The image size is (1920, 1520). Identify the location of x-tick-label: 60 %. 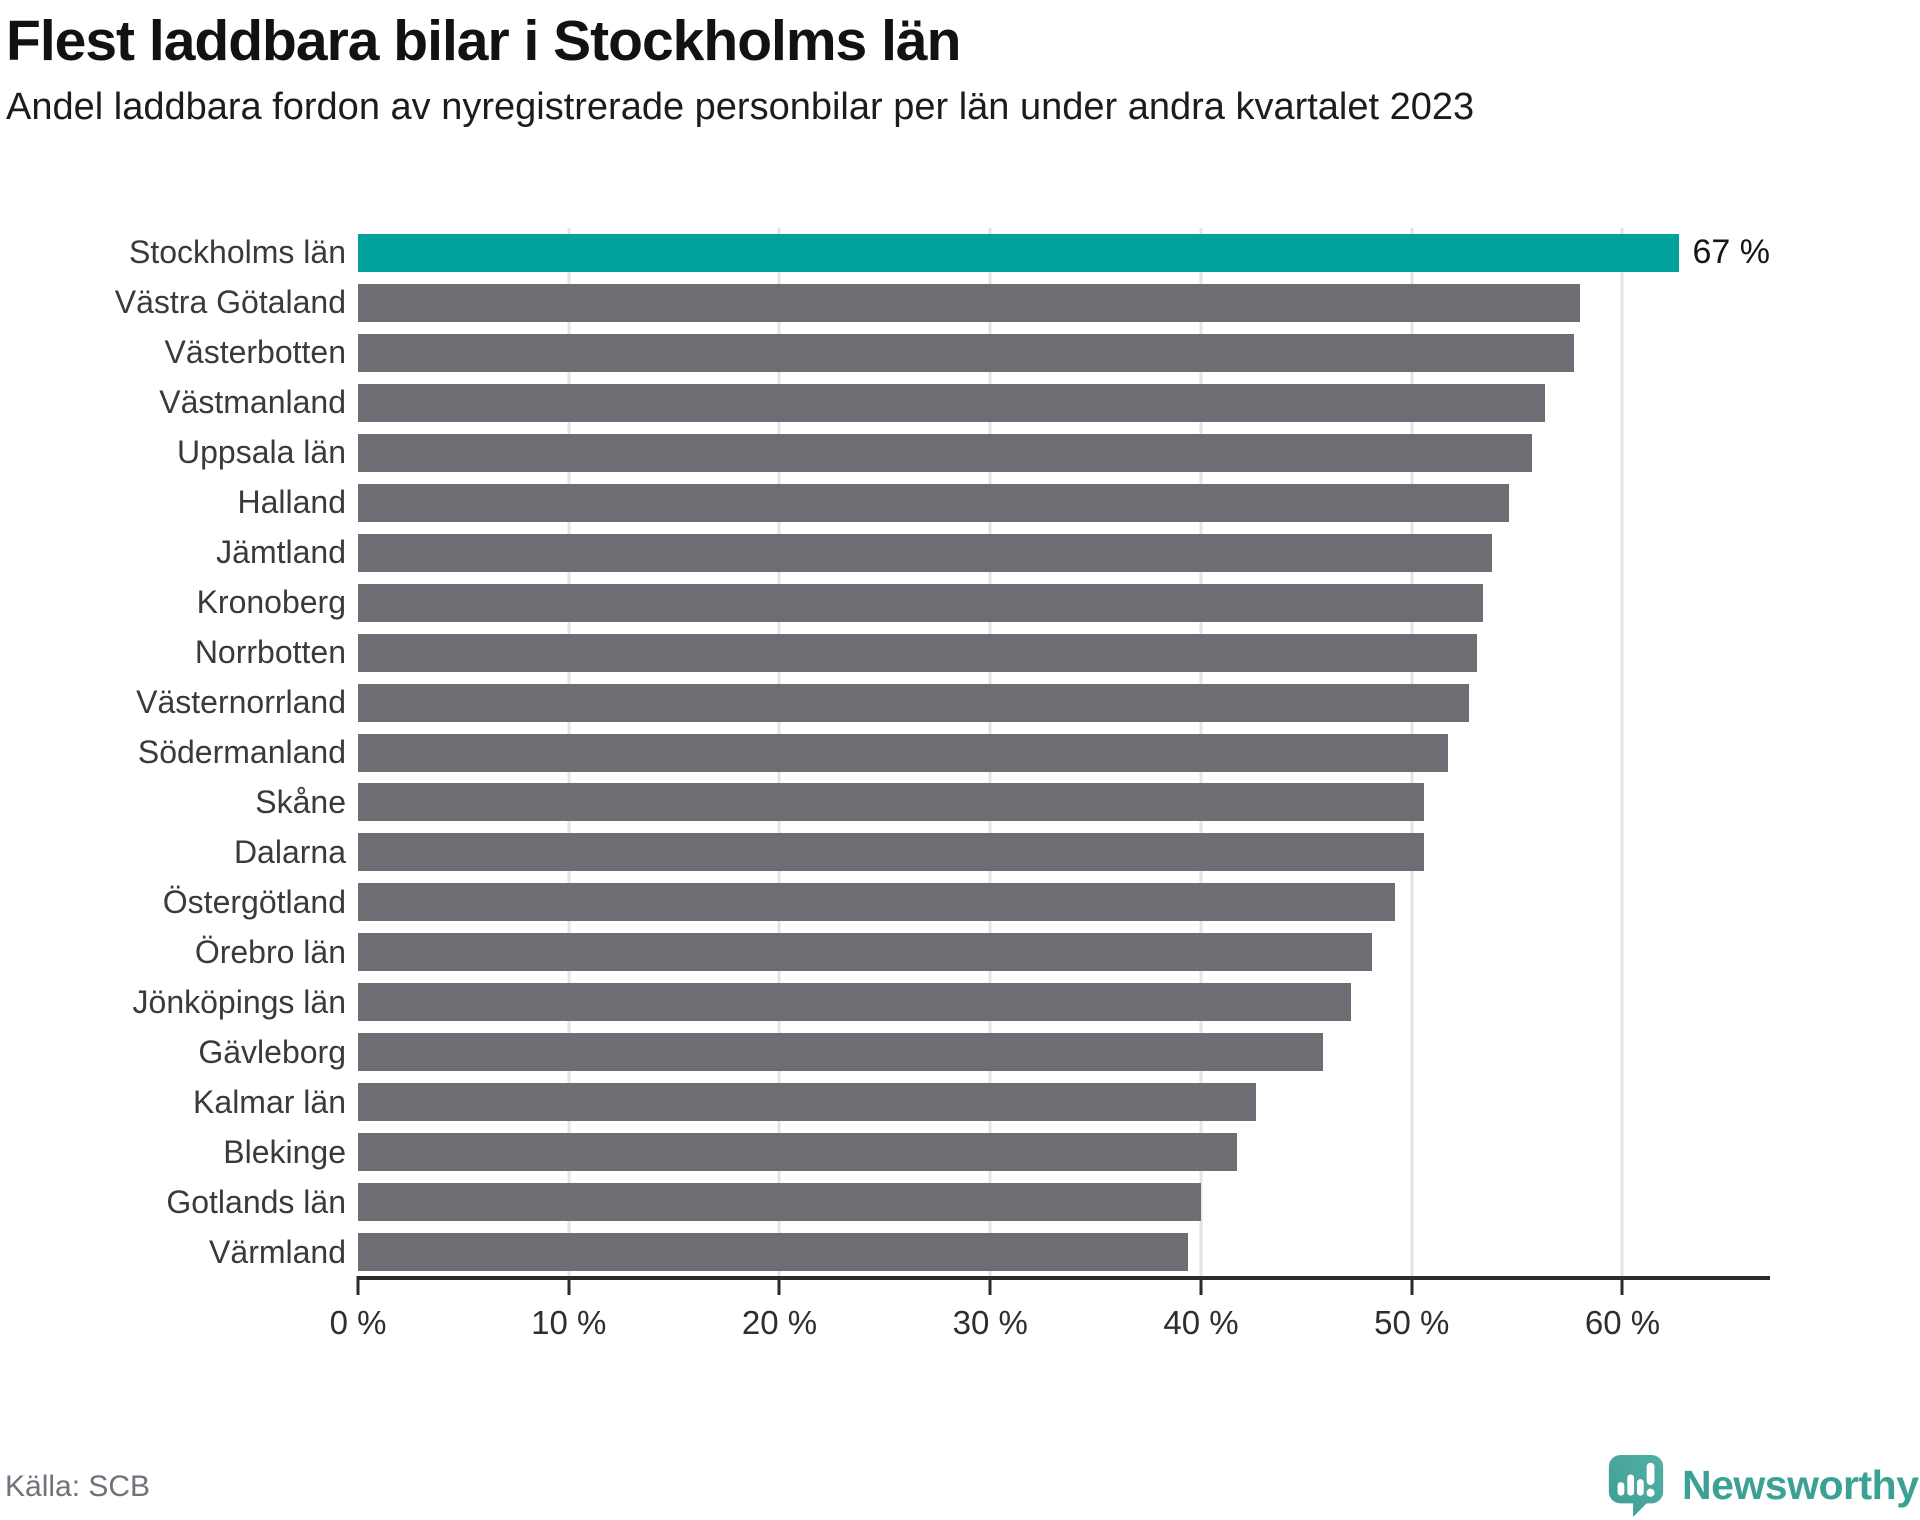
(1622, 1322).